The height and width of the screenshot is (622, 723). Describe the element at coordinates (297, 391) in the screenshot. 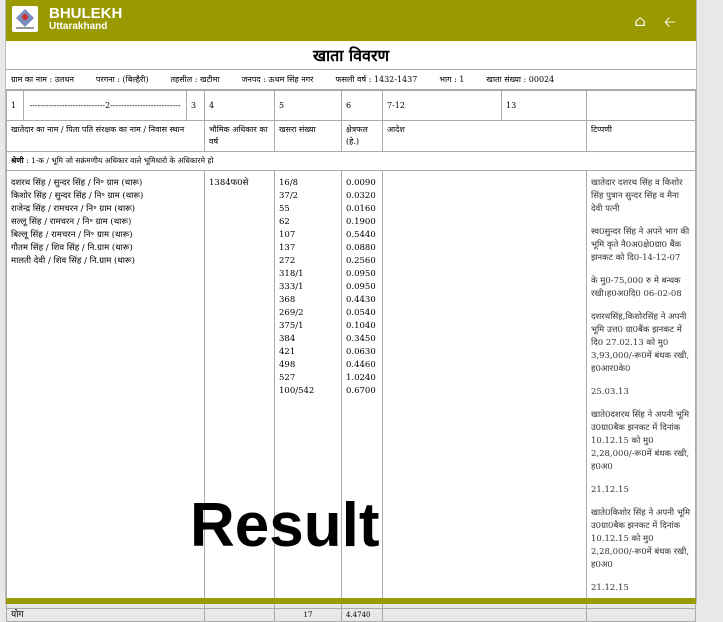

I see `khasra-item: 100/542` at that location.